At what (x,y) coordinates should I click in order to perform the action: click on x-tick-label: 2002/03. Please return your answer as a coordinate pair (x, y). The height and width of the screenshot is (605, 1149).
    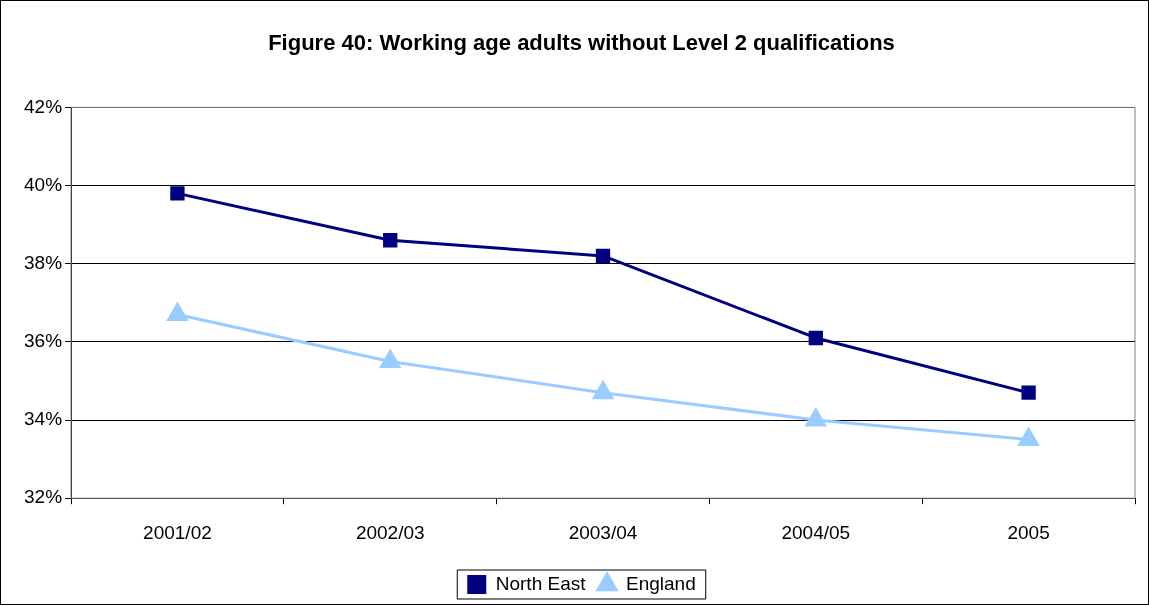
    Looking at the image, I should click on (390, 532).